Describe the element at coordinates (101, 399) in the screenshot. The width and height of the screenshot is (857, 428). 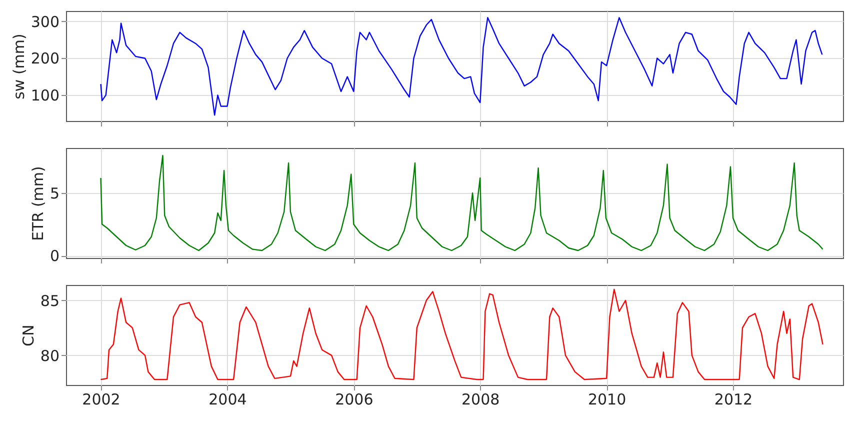
I see `x-tick-label: 2002` at that location.